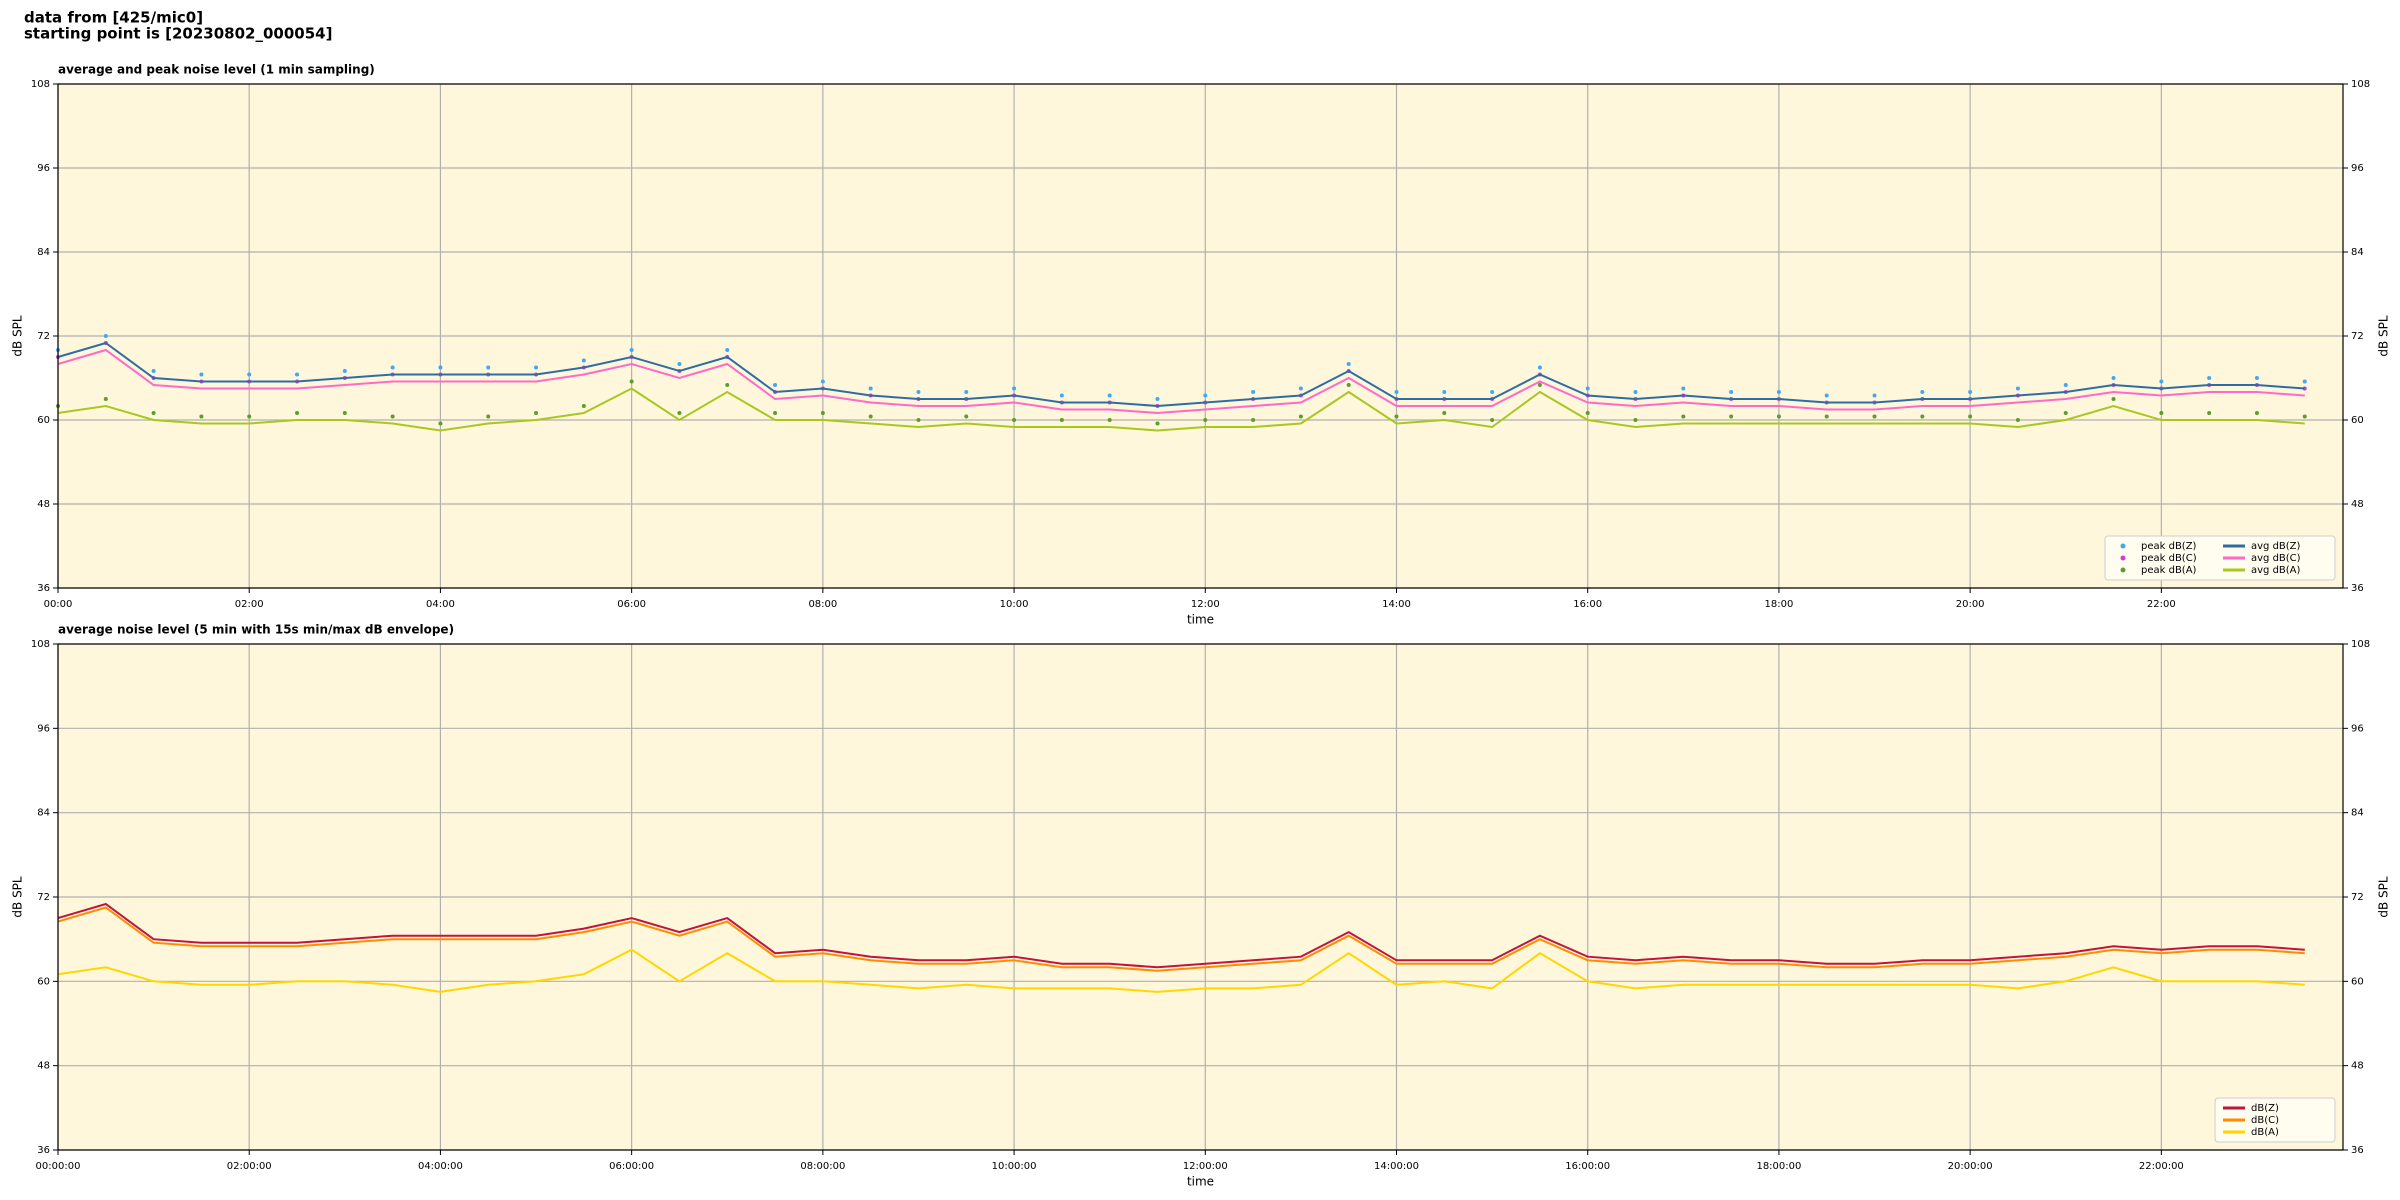 This screenshot has height=1200, width=2400. Describe the element at coordinates (1970, 1166) in the screenshot. I see `x-tick-label: 20:00:00` at that location.